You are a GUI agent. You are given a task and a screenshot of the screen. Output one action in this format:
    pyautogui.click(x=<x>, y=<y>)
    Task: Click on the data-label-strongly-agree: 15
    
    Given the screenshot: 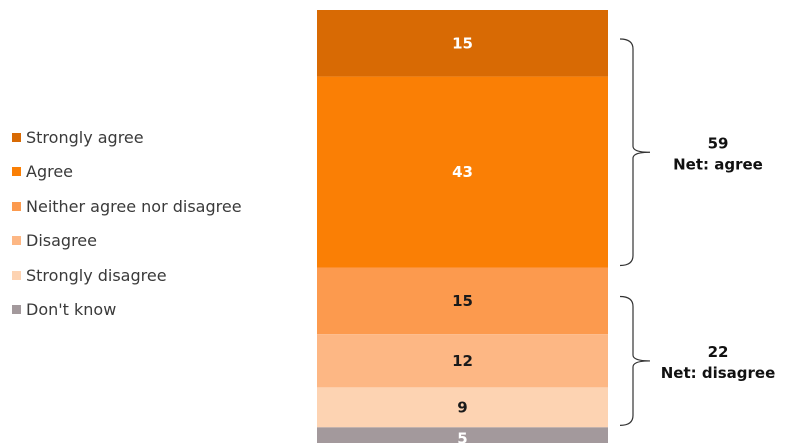 What is the action you would take?
    pyautogui.click(x=462, y=43)
    